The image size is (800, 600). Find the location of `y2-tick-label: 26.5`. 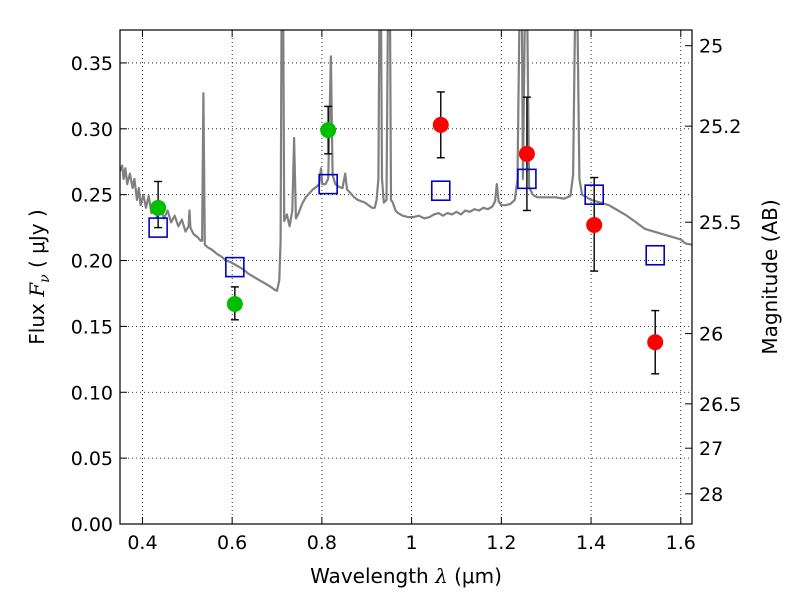

y2-tick-label: 26.5 is located at coordinates (720, 405).